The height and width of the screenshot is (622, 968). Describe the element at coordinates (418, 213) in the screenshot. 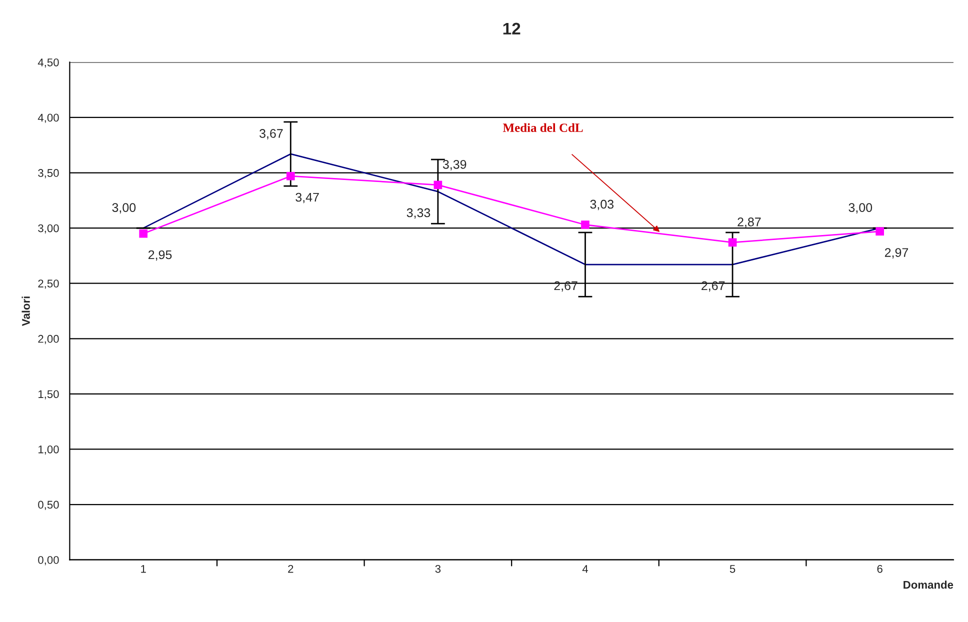

I see `data-label: 3,33` at that location.